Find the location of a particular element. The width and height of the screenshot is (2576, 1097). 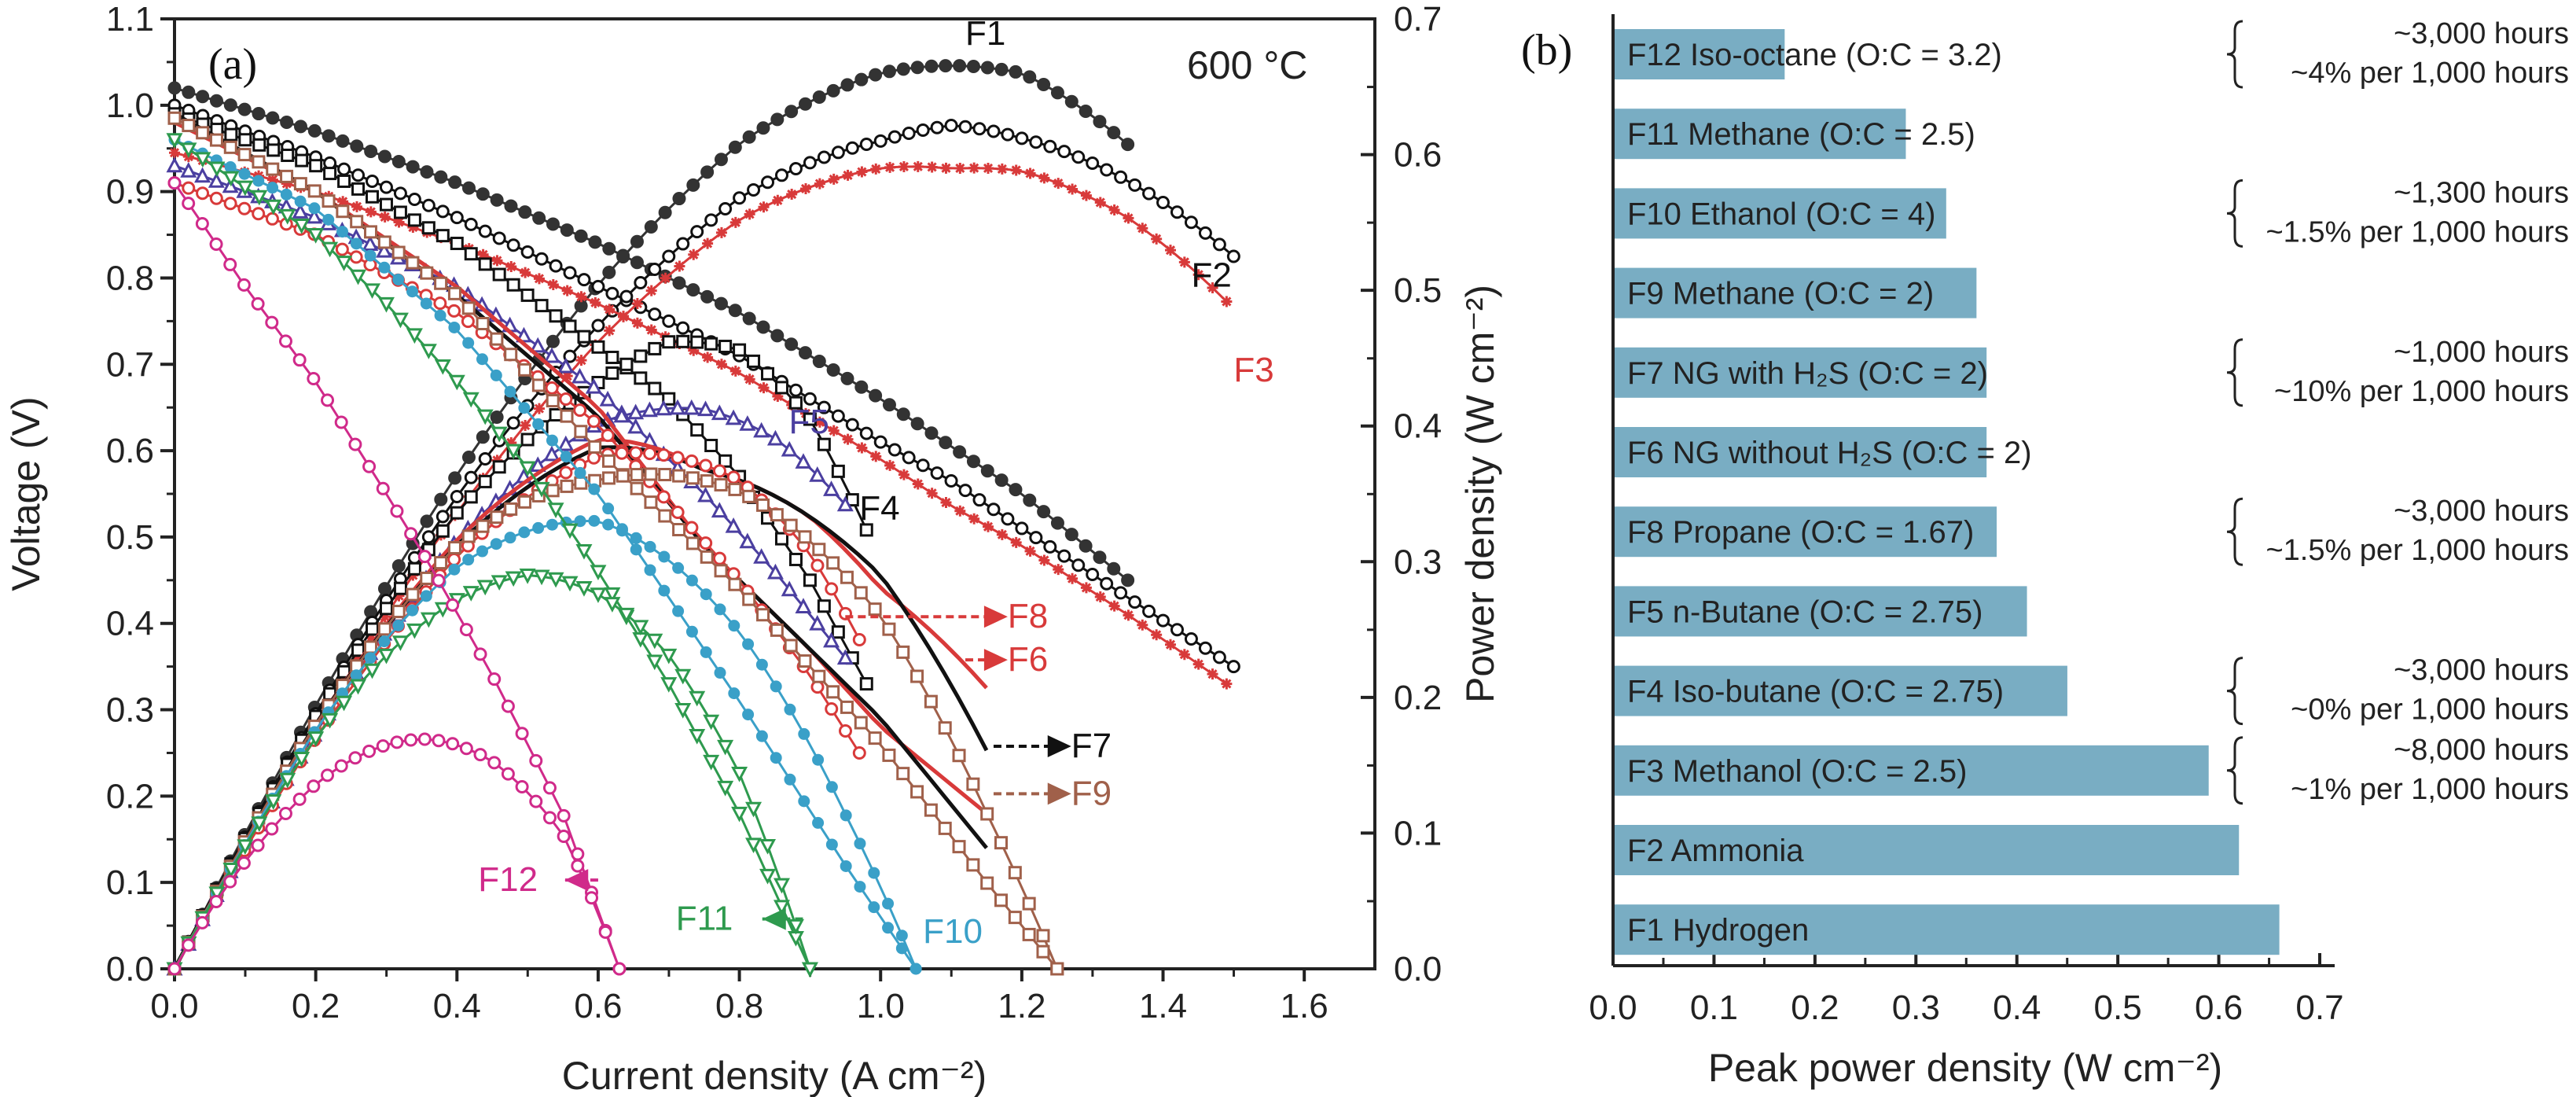

y-tick-label: 0.6 is located at coordinates (130, 451).